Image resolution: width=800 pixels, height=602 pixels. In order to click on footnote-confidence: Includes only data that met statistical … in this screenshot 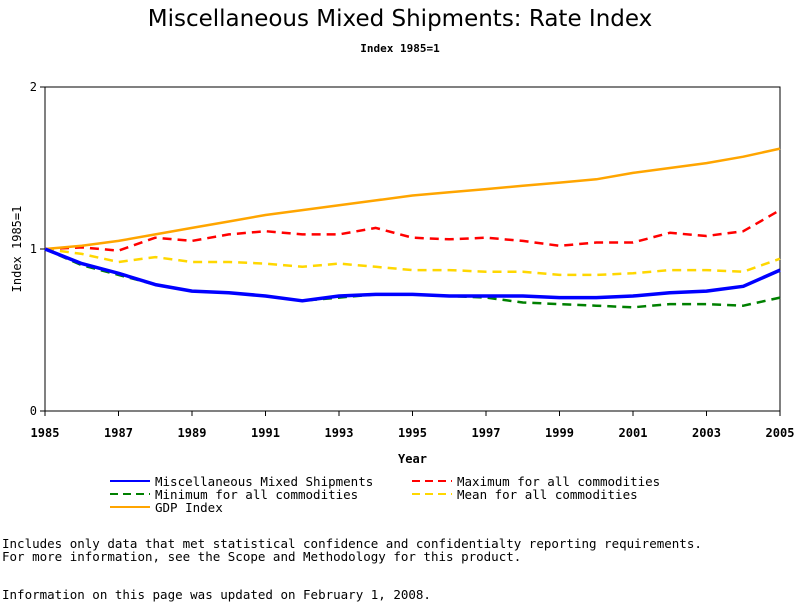, I will do `click(352, 543)`.